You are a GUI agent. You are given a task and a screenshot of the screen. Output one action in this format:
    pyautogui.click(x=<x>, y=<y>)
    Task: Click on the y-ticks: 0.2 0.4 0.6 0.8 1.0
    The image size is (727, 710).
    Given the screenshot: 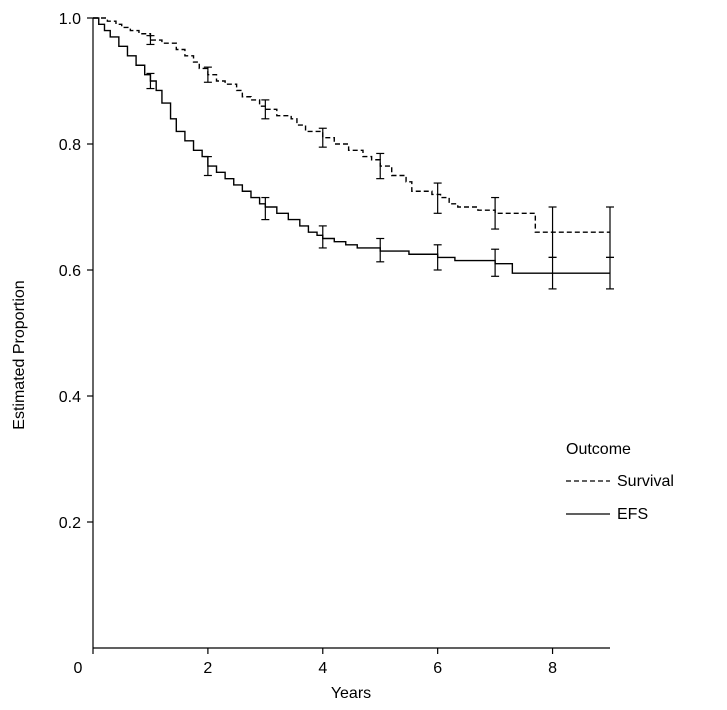 What is the action you would take?
    pyautogui.click(x=76, y=271)
    